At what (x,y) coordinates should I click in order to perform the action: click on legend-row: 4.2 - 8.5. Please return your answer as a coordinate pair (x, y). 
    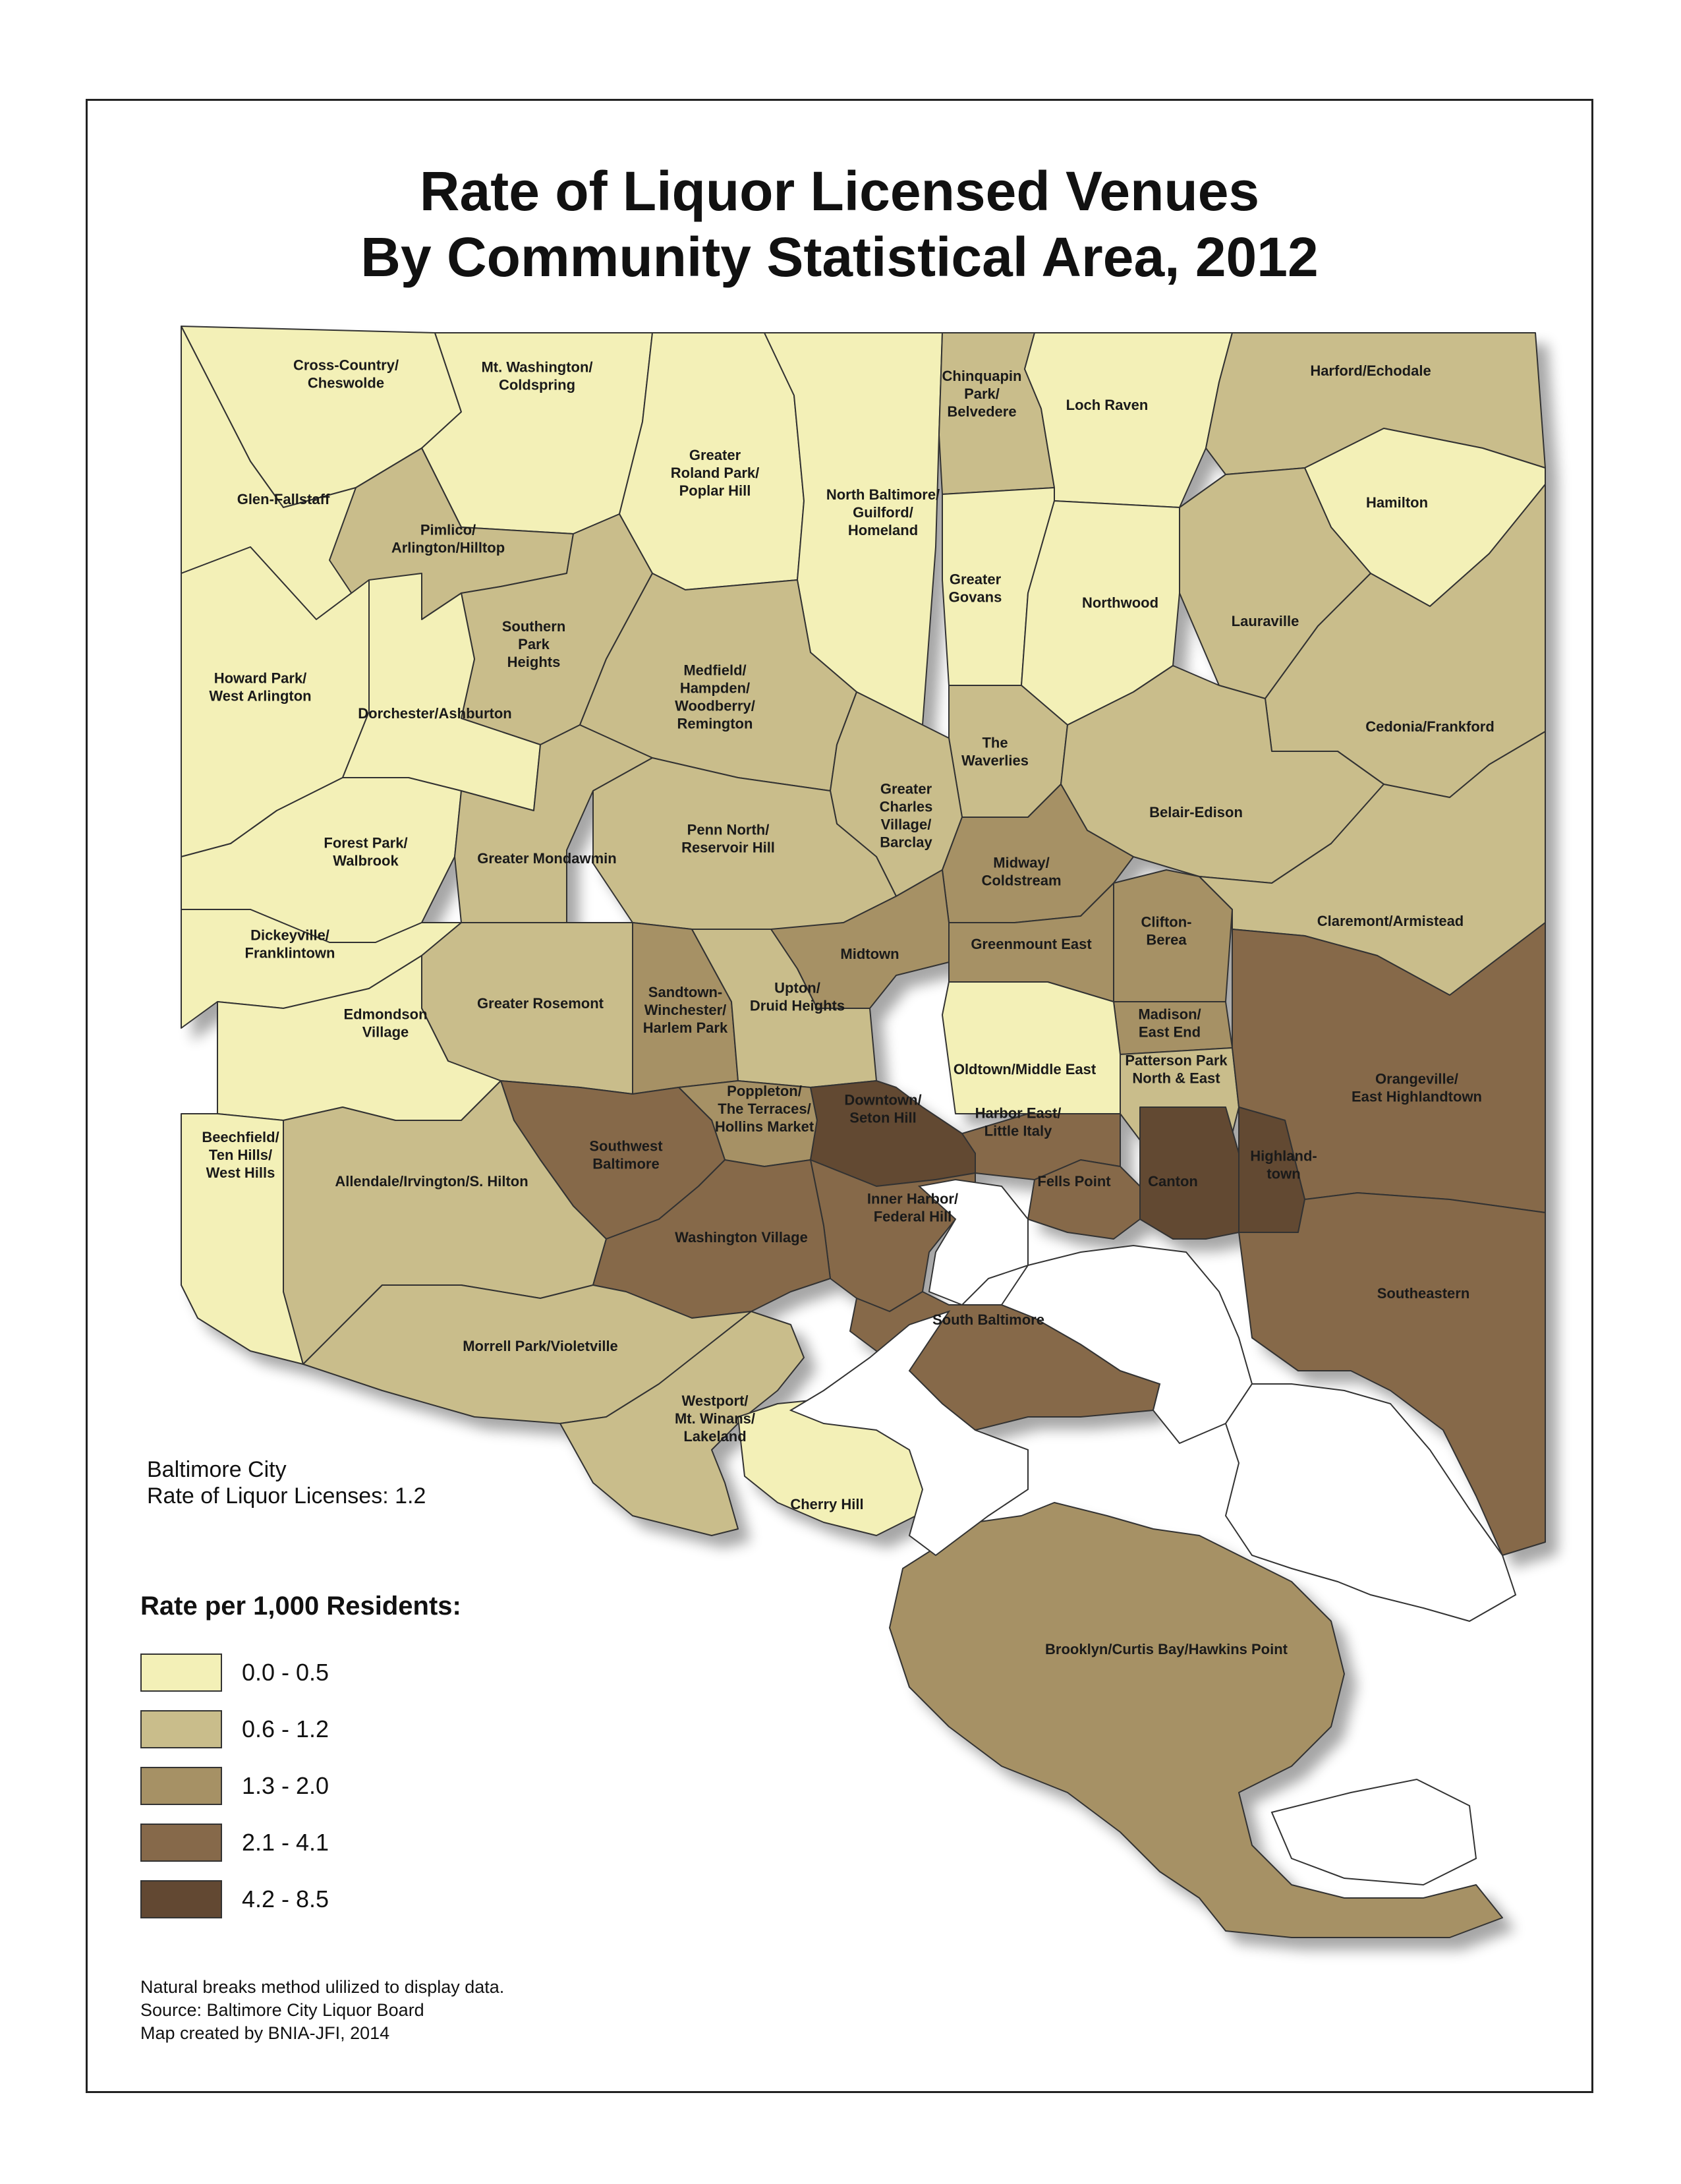
    Looking at the image, I should click on (235, 1899).